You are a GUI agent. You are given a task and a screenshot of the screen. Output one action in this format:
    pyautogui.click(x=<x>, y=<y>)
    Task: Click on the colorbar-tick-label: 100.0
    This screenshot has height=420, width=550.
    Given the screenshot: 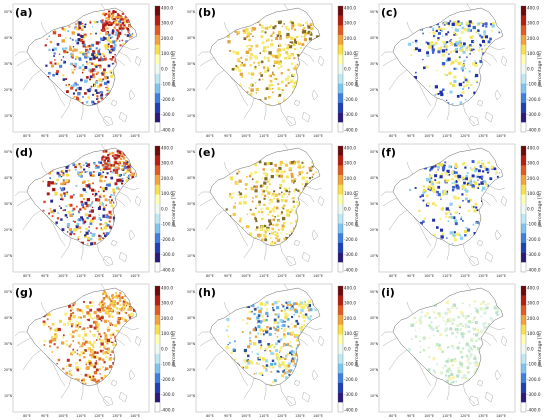 What is the action you would take?
    pyautogui.click(x=350, y=53)
    